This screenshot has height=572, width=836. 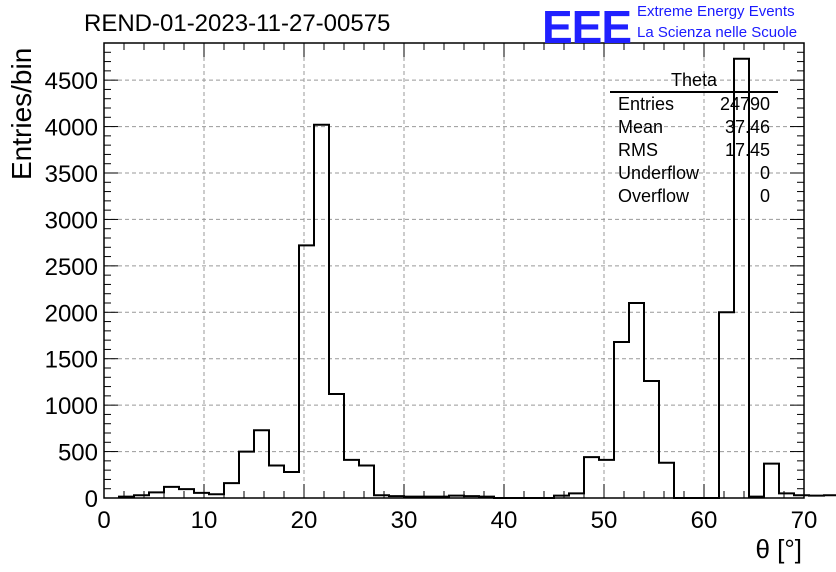 I want to click on y-tick-label: 2000, so click(x=71, y=313).